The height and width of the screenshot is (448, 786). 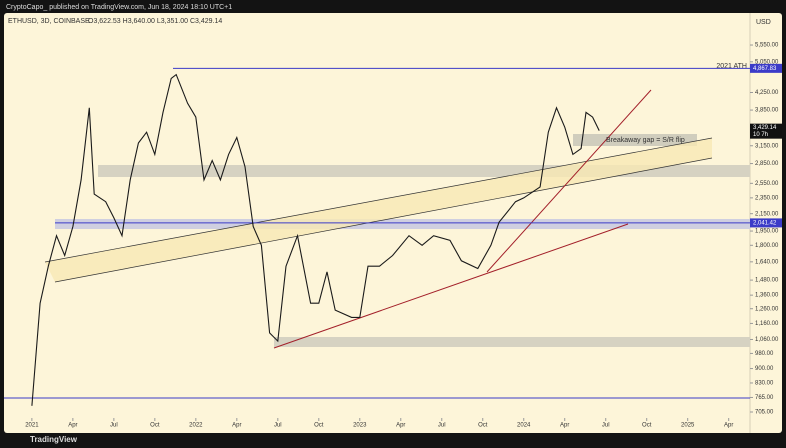 What do you see at coordinates (767, 340) in the screenshot?
I see `y-tick-label: 1,060.00` at bounding box center [767, 340].